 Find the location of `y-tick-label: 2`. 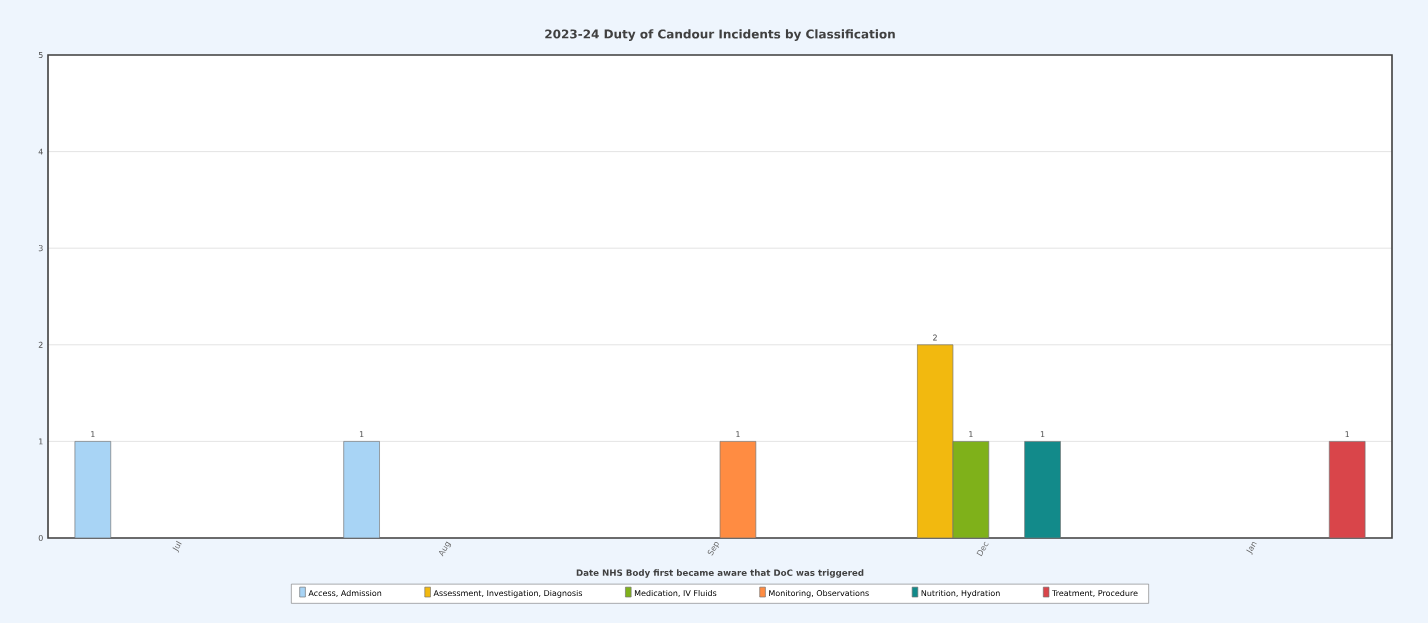

y-tick-label: 2 is located at coordinates (40, 344).